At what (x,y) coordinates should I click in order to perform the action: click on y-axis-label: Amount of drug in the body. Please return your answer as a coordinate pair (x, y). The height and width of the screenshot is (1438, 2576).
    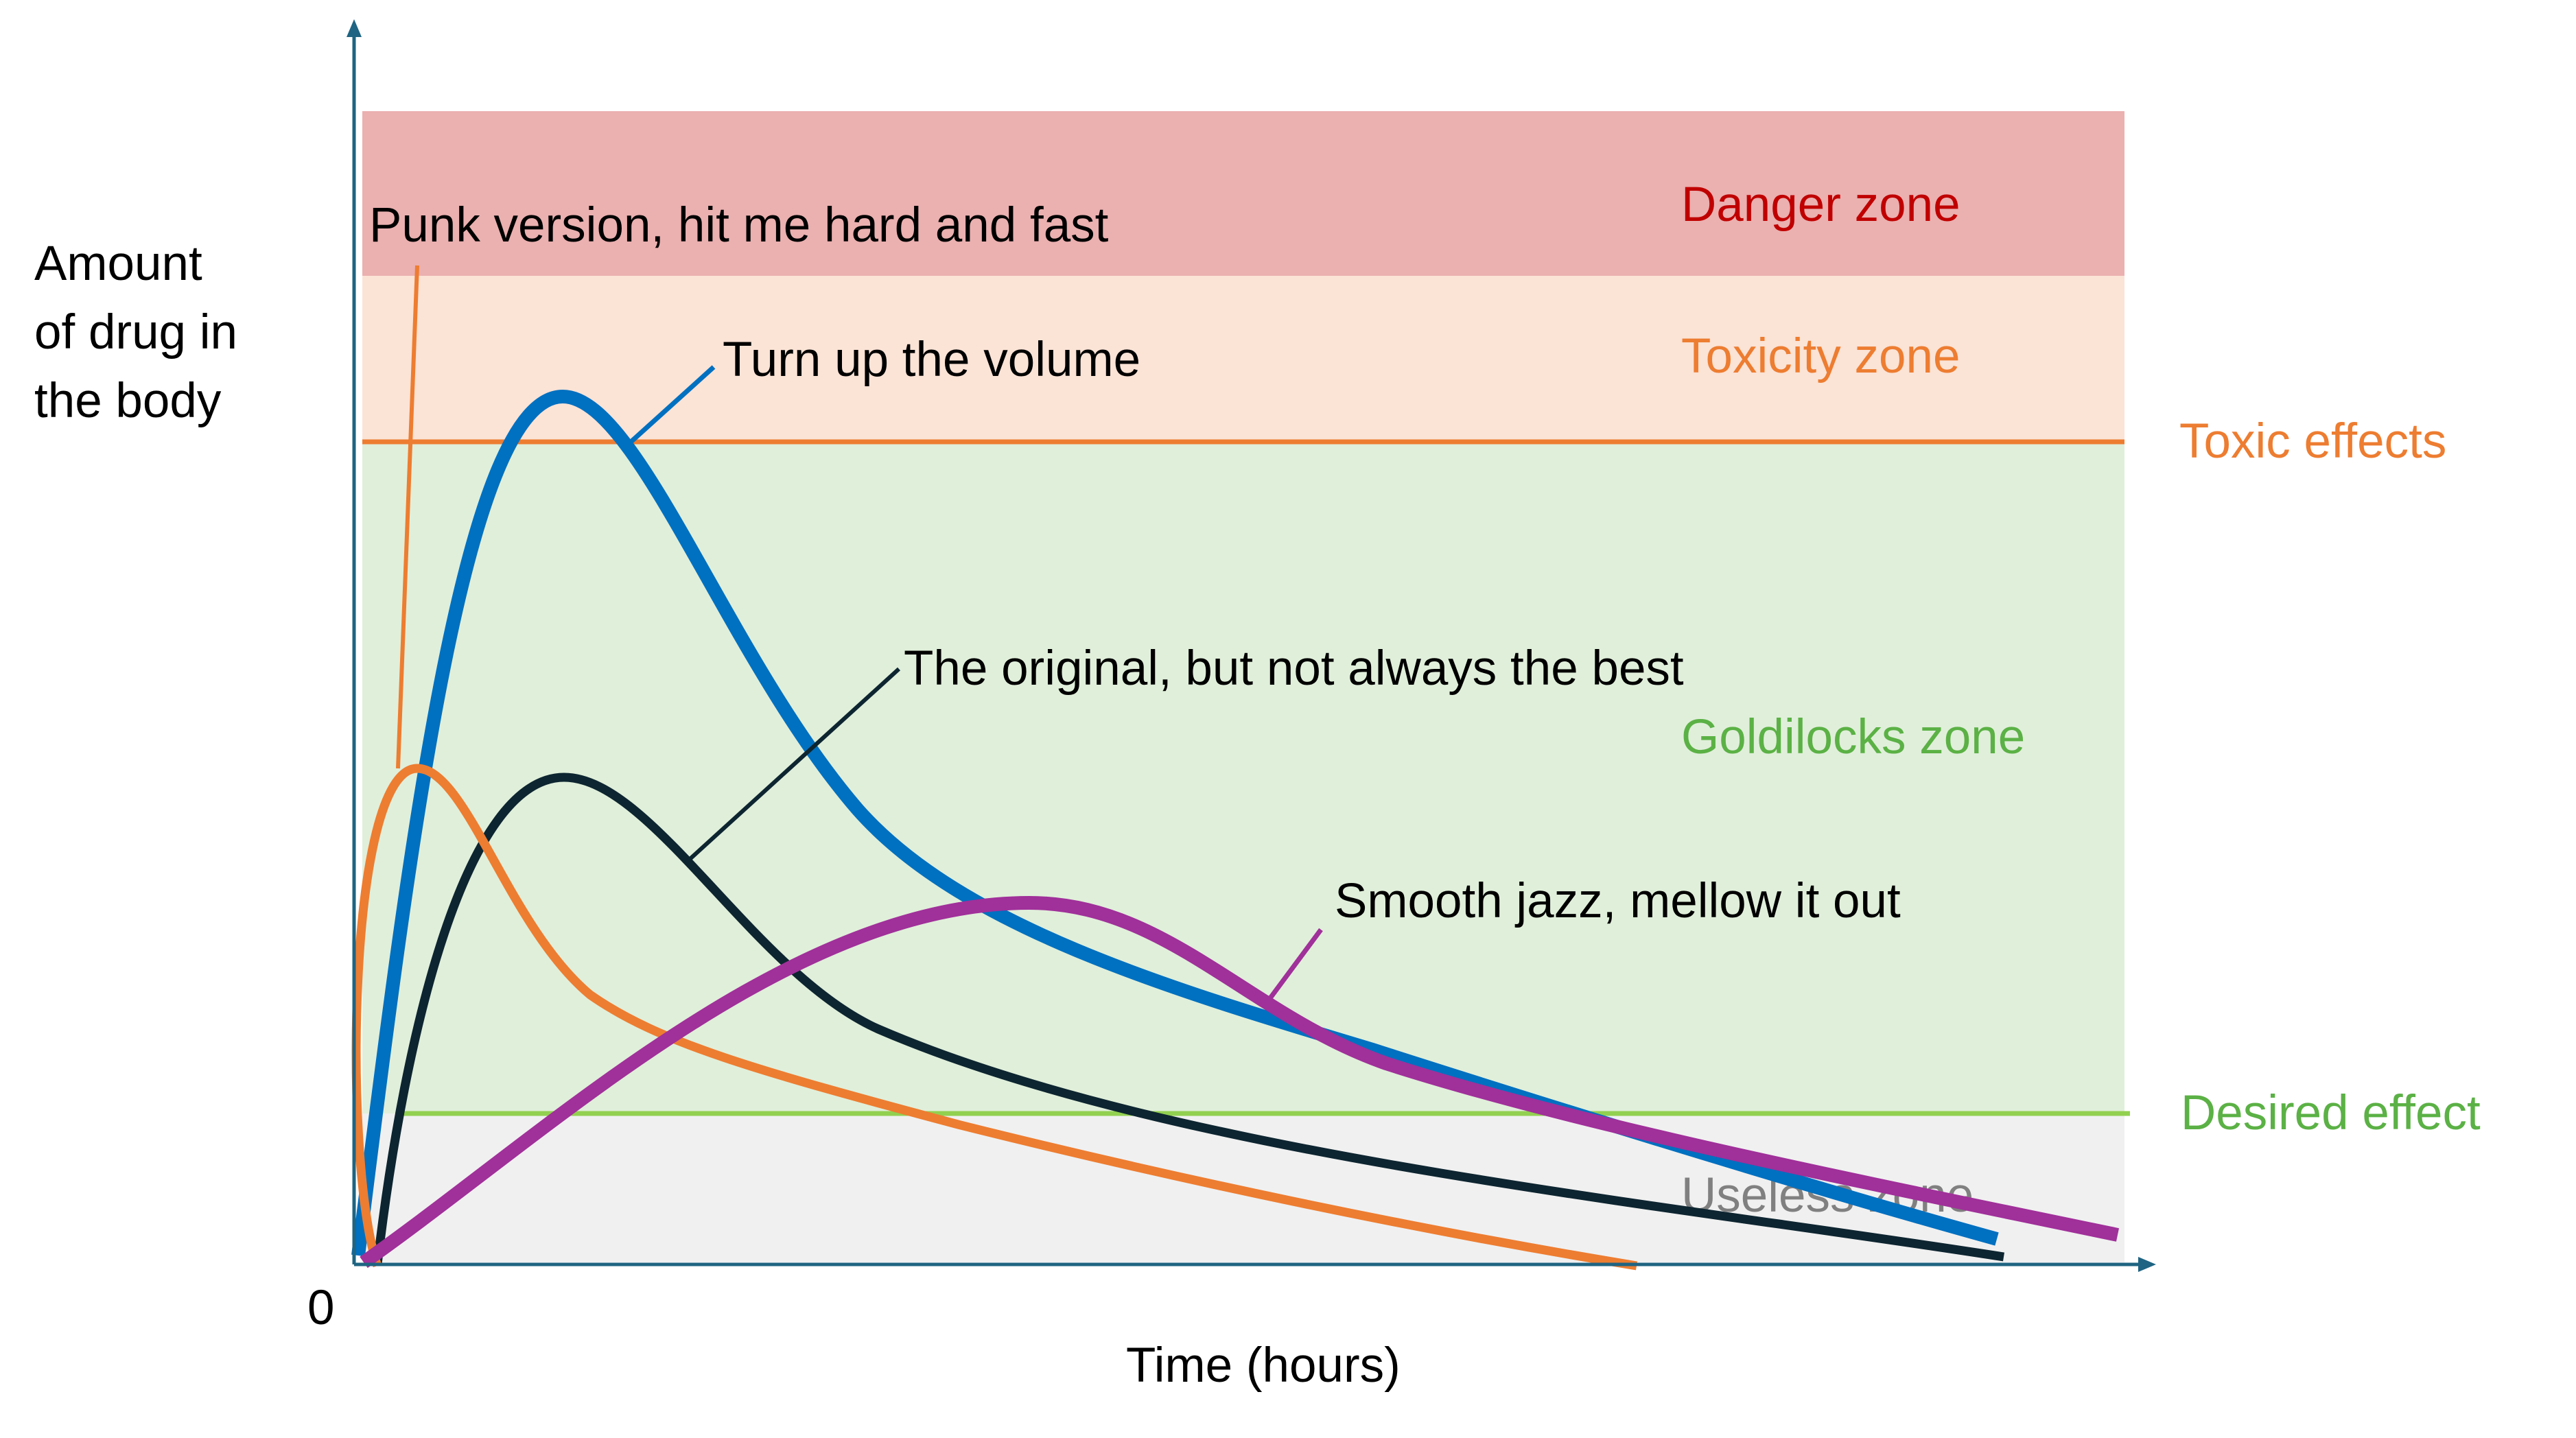
    Looking at the image, I should click on (136, 332).